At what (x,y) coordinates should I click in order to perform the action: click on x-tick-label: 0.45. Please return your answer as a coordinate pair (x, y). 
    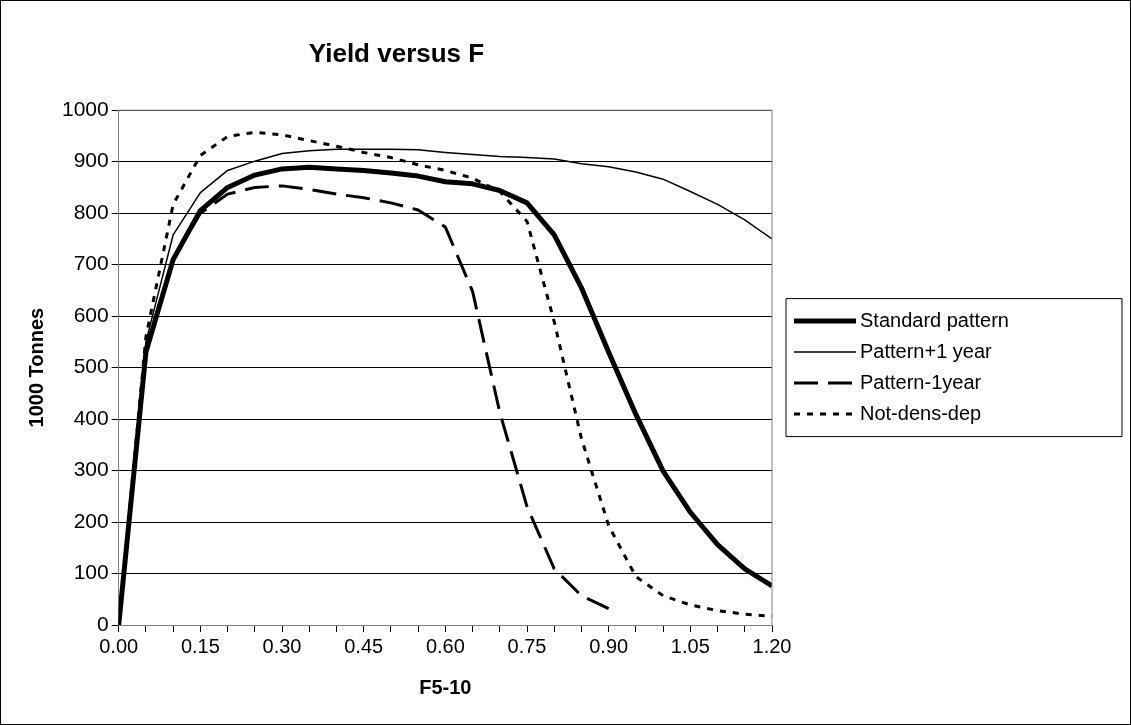
    Looking at the image, I should click on (364, 645).